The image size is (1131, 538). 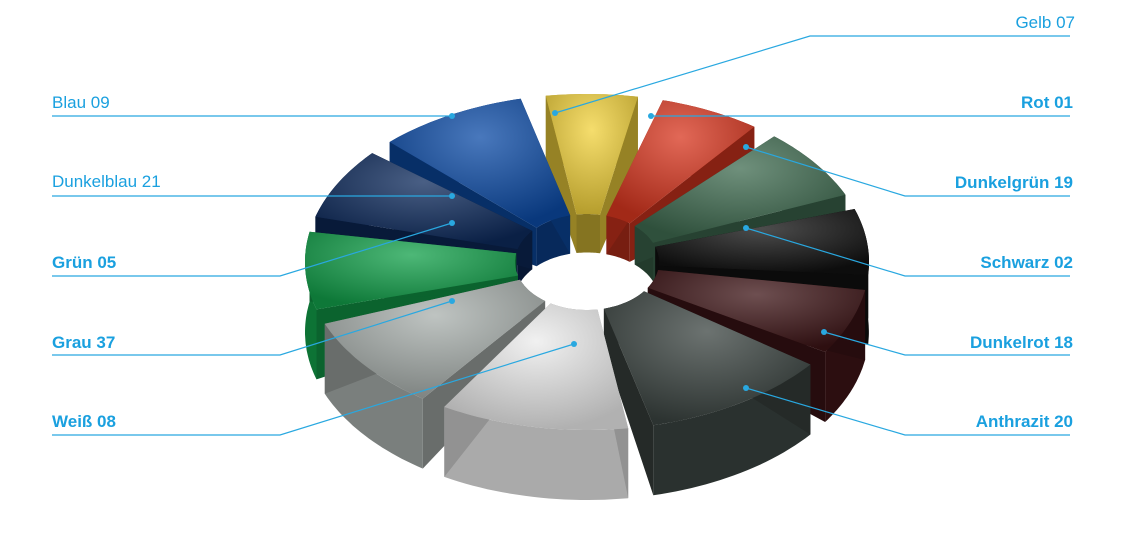 I want to click on leader-line-grau, so click(x=252, y=328).